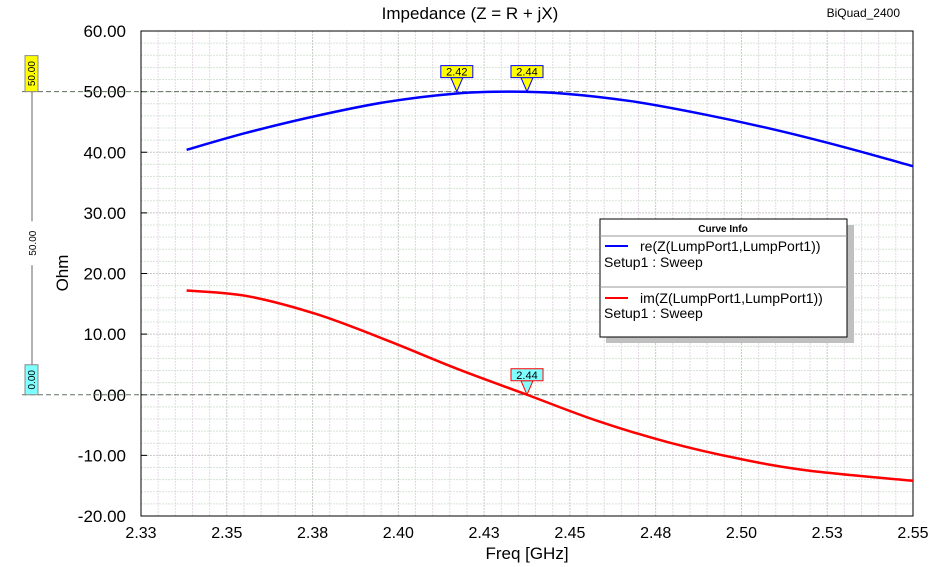 The image size is (941, 567). I want to click on x-tick-label: 2.45, so click(569, 533).